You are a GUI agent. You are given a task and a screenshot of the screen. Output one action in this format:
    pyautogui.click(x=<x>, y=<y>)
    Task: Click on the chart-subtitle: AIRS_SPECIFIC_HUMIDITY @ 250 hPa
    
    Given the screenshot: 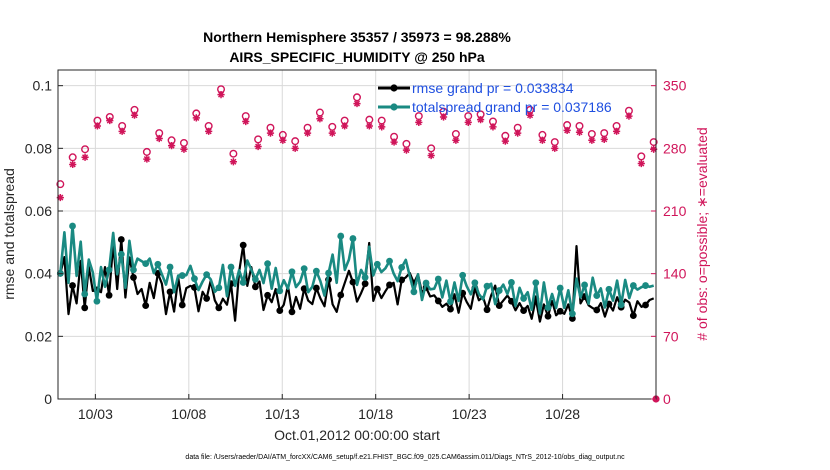 What is the action you would take?
    pyautogui.click(x=357, y=57)
    